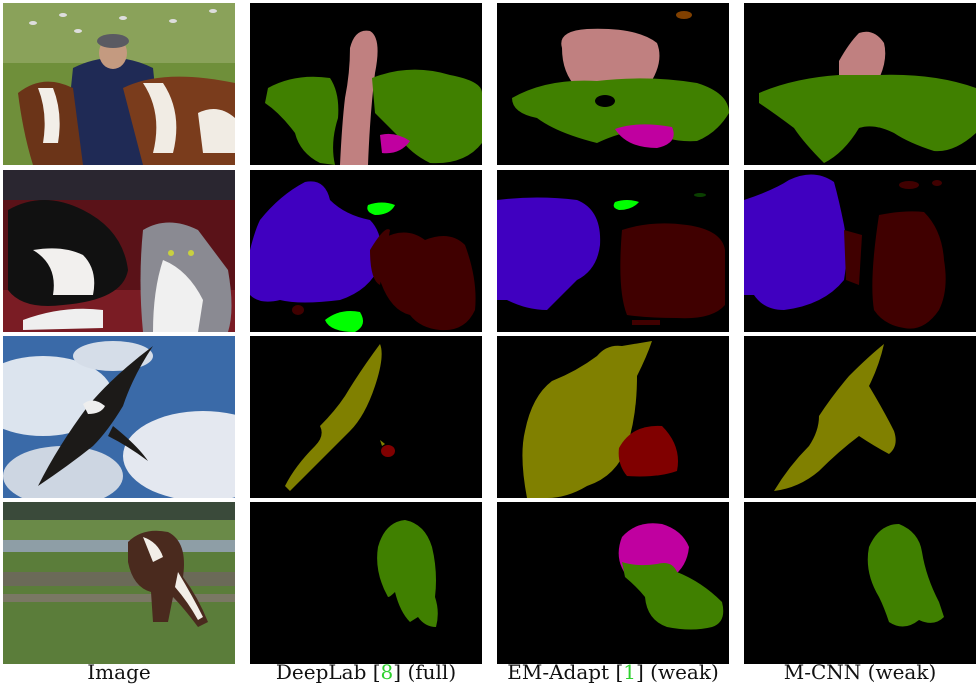 The image size is (980, 690). Describe the element at coordinates (613, 417) in the screenshot. I see `emadapt-mask-row3` at that location.